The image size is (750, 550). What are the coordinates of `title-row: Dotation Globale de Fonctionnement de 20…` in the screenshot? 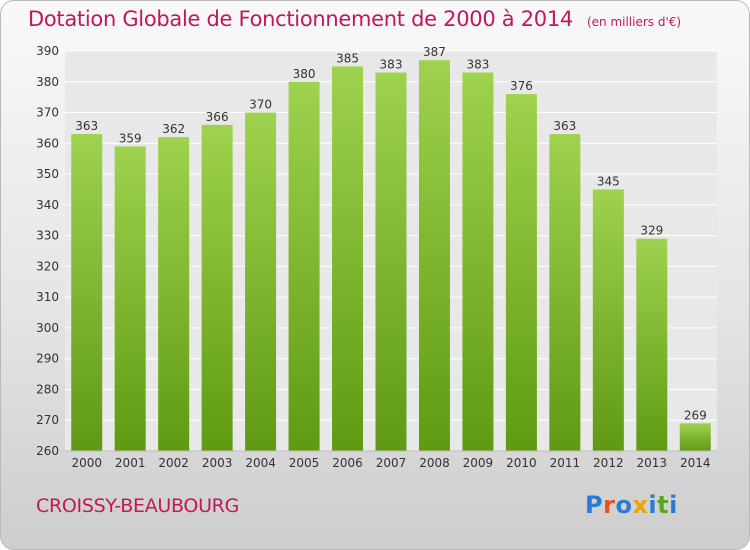 It's located at (354, 19).